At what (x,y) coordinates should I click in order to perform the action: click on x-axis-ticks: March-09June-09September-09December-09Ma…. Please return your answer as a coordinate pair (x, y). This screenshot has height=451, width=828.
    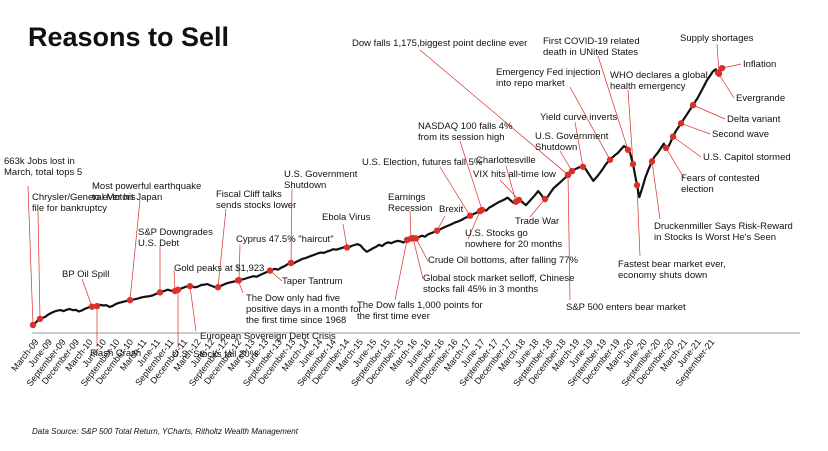
    Looking at the image, I should click on (362, 362).